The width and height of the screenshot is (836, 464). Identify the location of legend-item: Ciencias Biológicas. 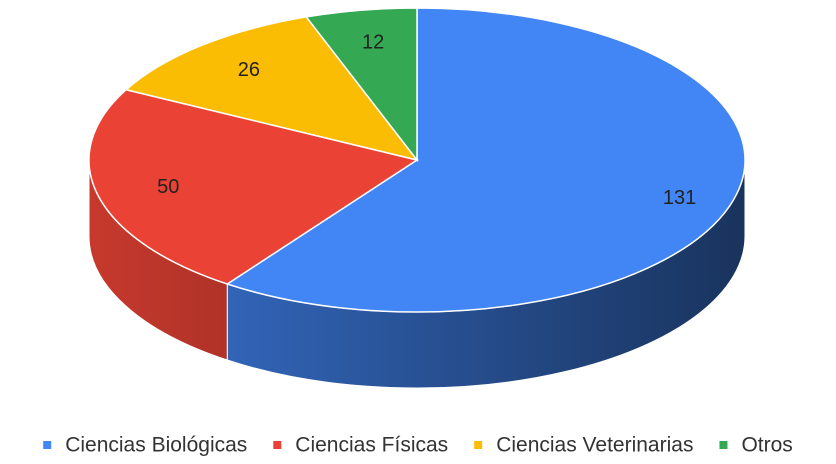
(145, 445).